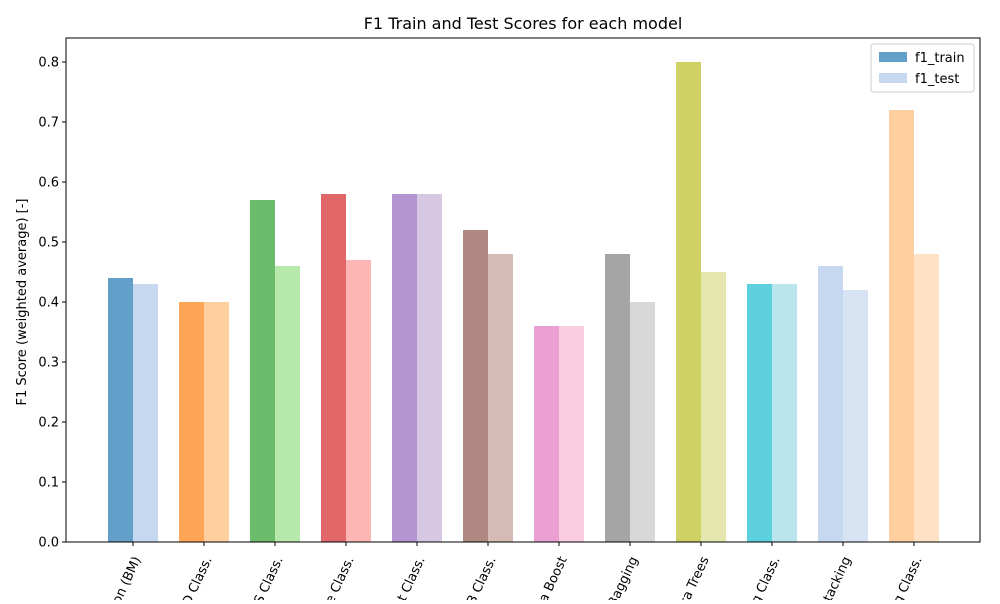 The image size is (1000, 604). What do you see at coordinates (940, 58) in the screenshot?
I see `legend-label: f1_train` at bounding box center [940, 58].